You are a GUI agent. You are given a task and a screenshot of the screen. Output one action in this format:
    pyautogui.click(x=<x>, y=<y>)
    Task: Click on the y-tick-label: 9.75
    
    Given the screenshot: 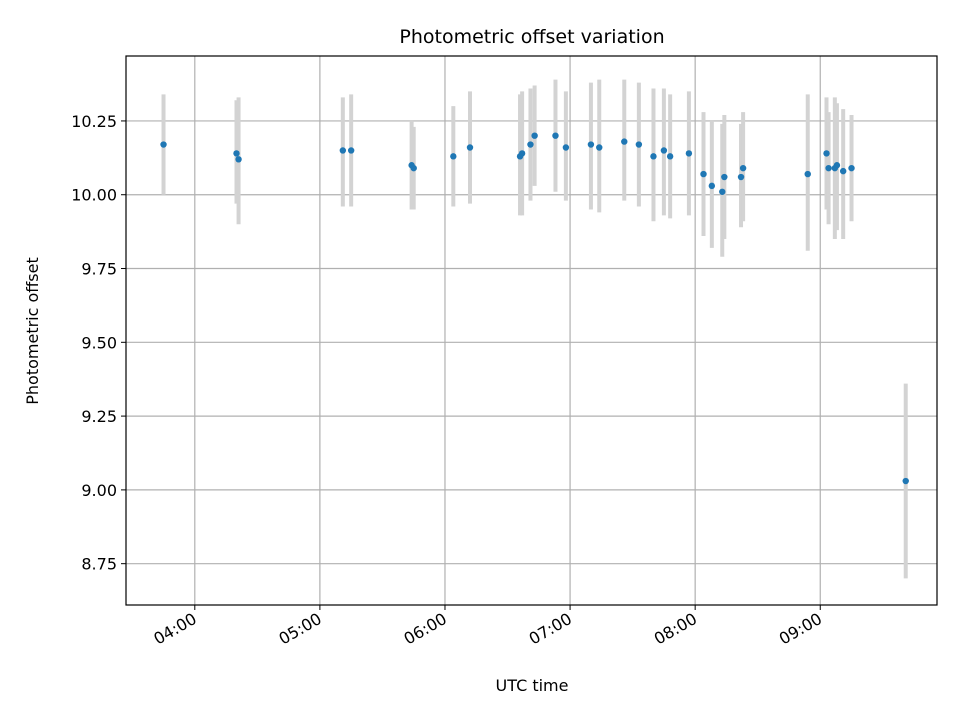 What is the action you would take?
    pyautogui.click(x=99, y=269)
    